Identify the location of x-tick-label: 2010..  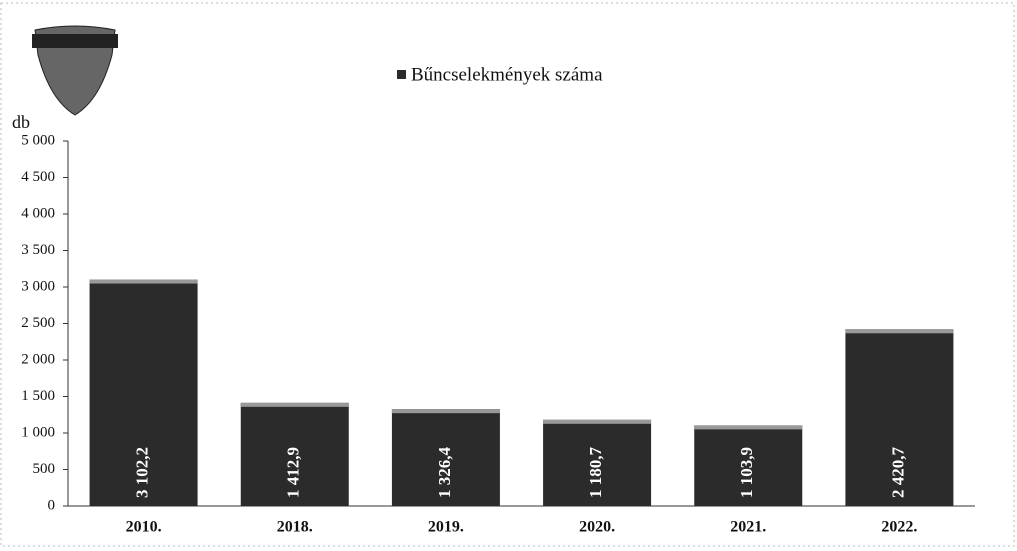
(144, 527).